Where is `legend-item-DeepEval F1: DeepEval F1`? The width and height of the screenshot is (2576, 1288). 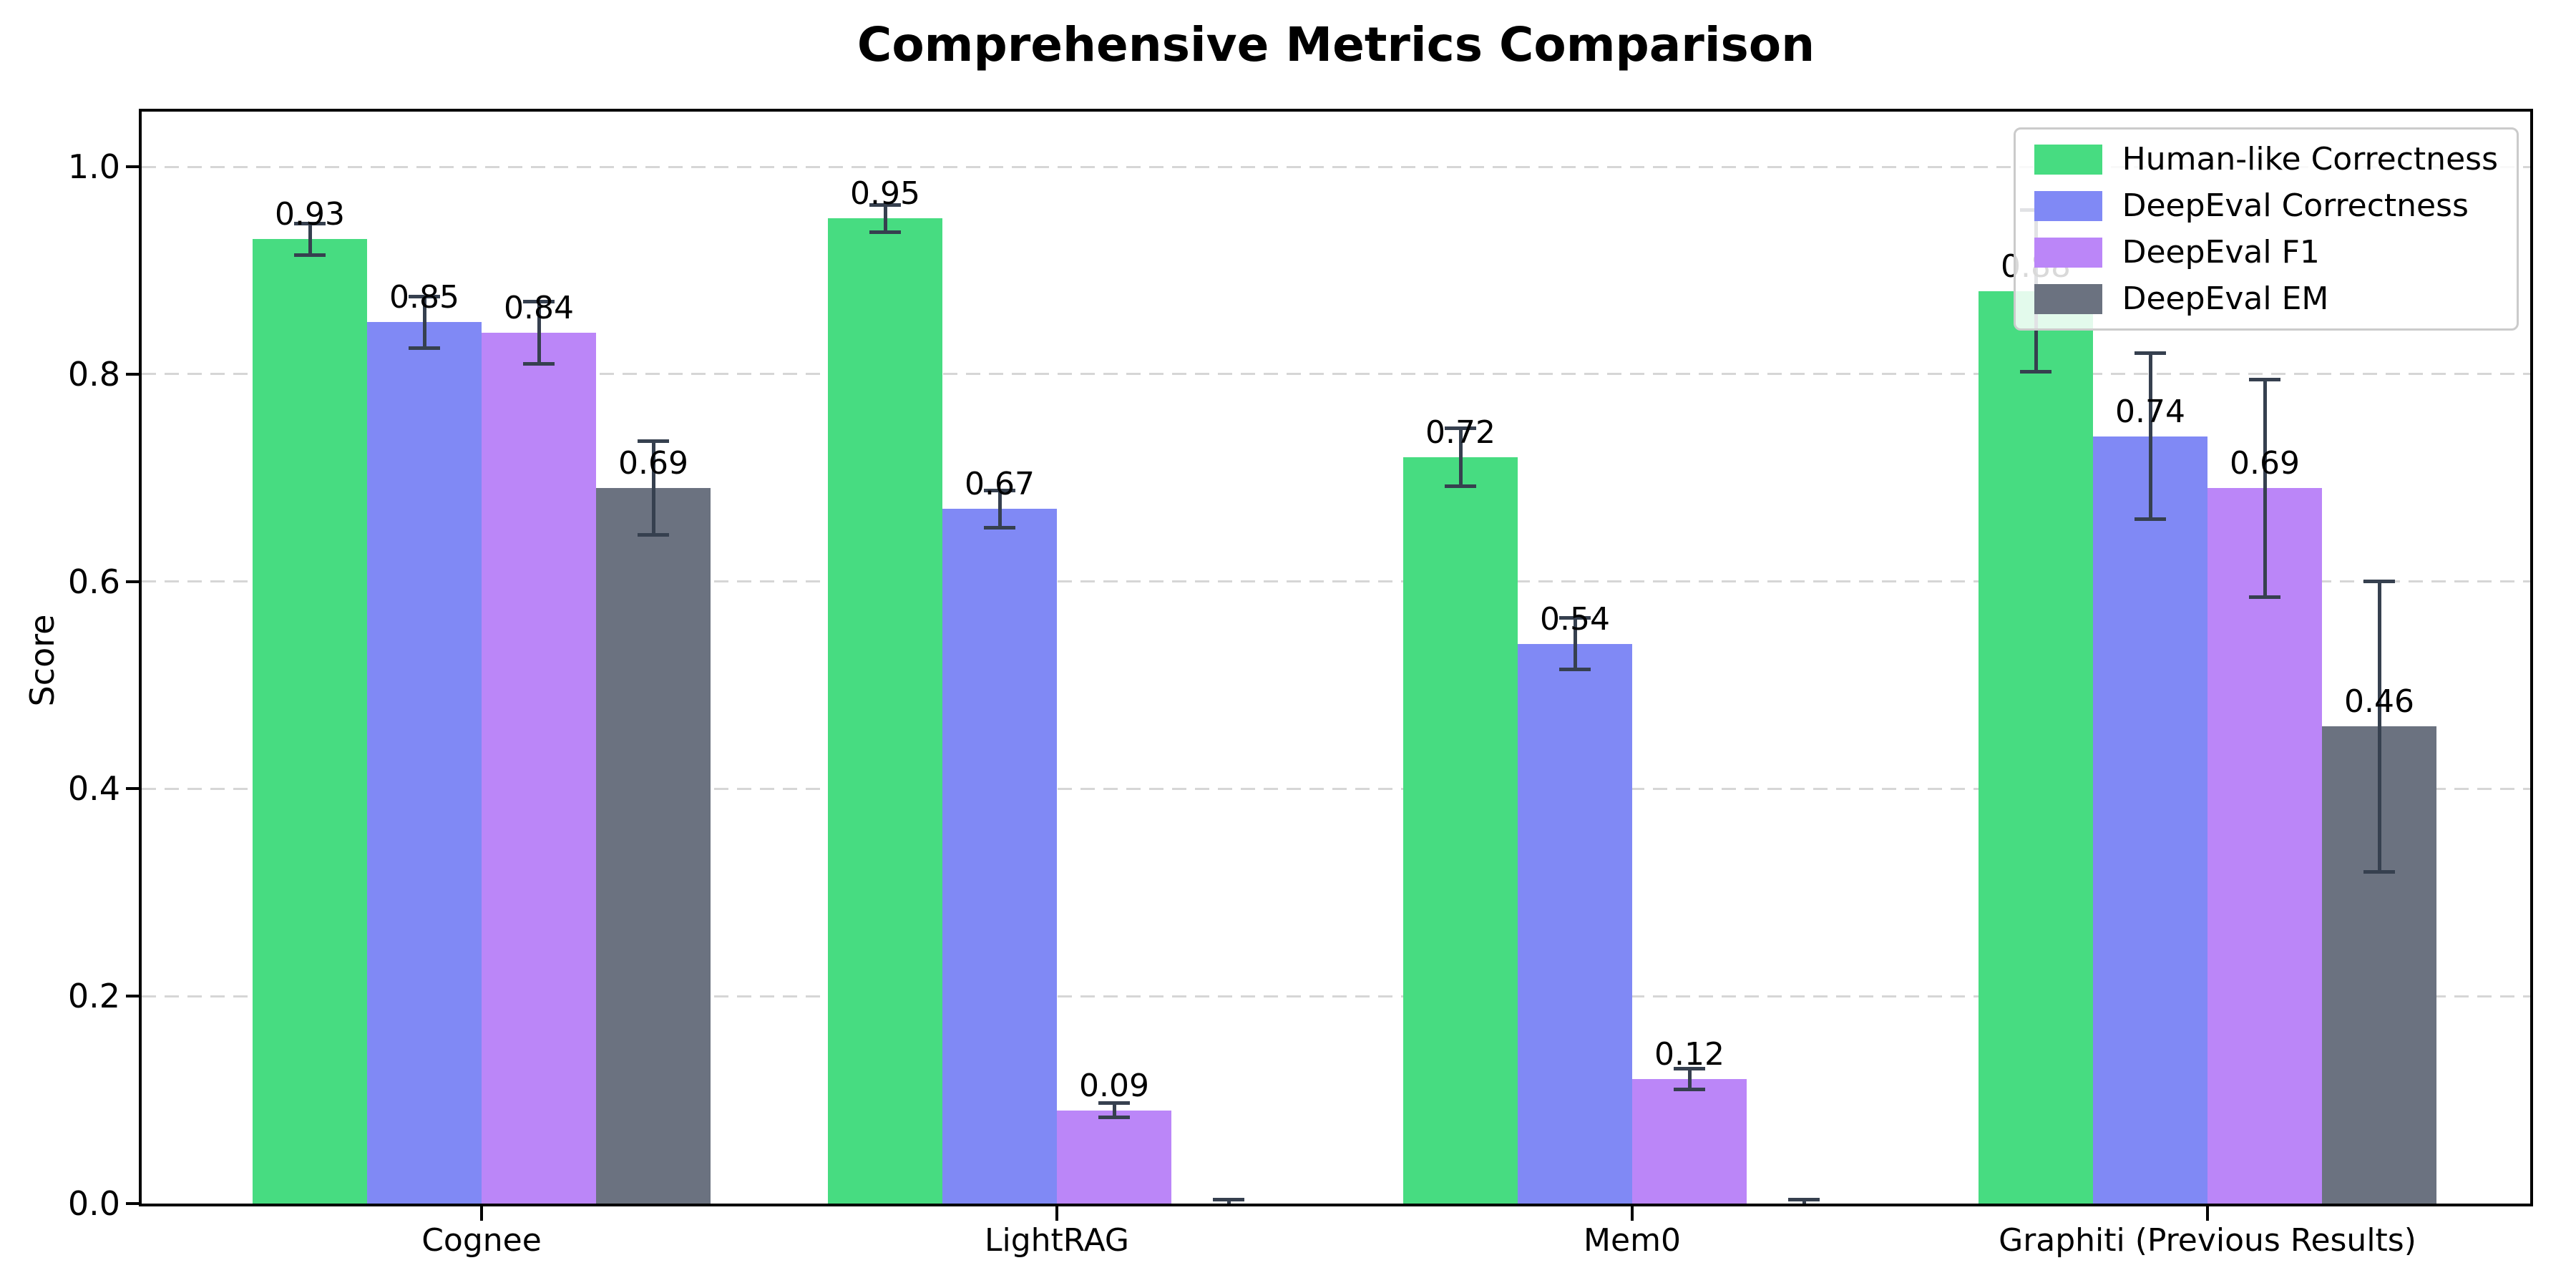
legend-item-DeepEval F1: DeepEval F1 is located at coordinates (2266, 252).